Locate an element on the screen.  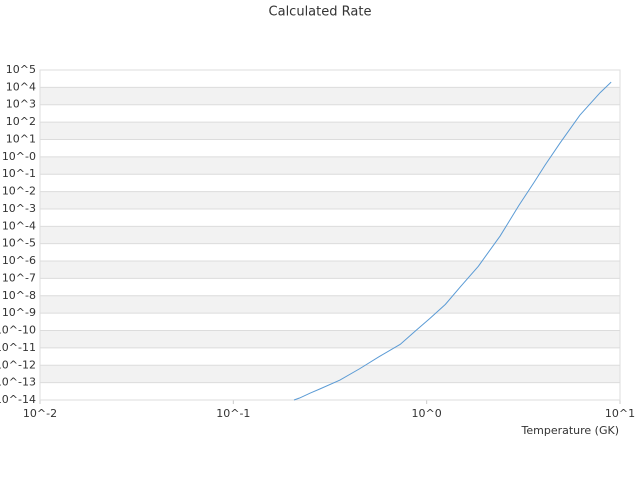
chart-title: Calculated Rate is located at coordinates (320, 12).